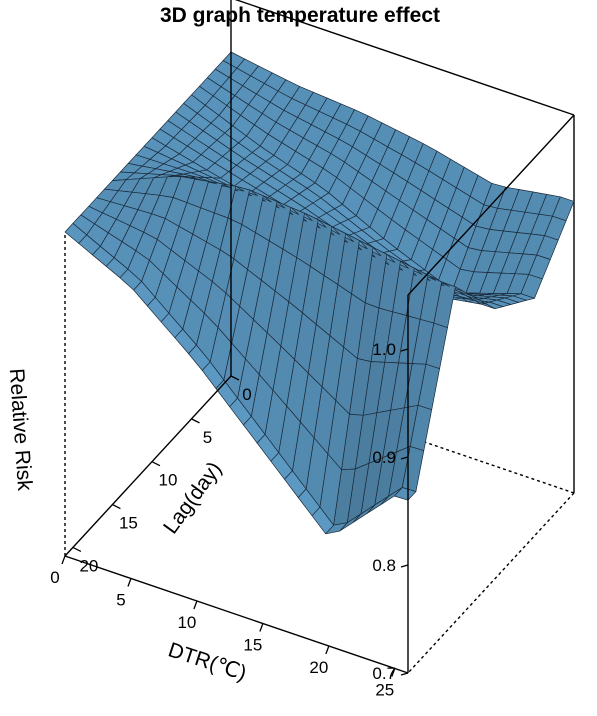 This screenshot has height=716, width=597. Describe the element at coordinates (88, 565) in the screenshot. I see `y-tick-label: 20` at that location.